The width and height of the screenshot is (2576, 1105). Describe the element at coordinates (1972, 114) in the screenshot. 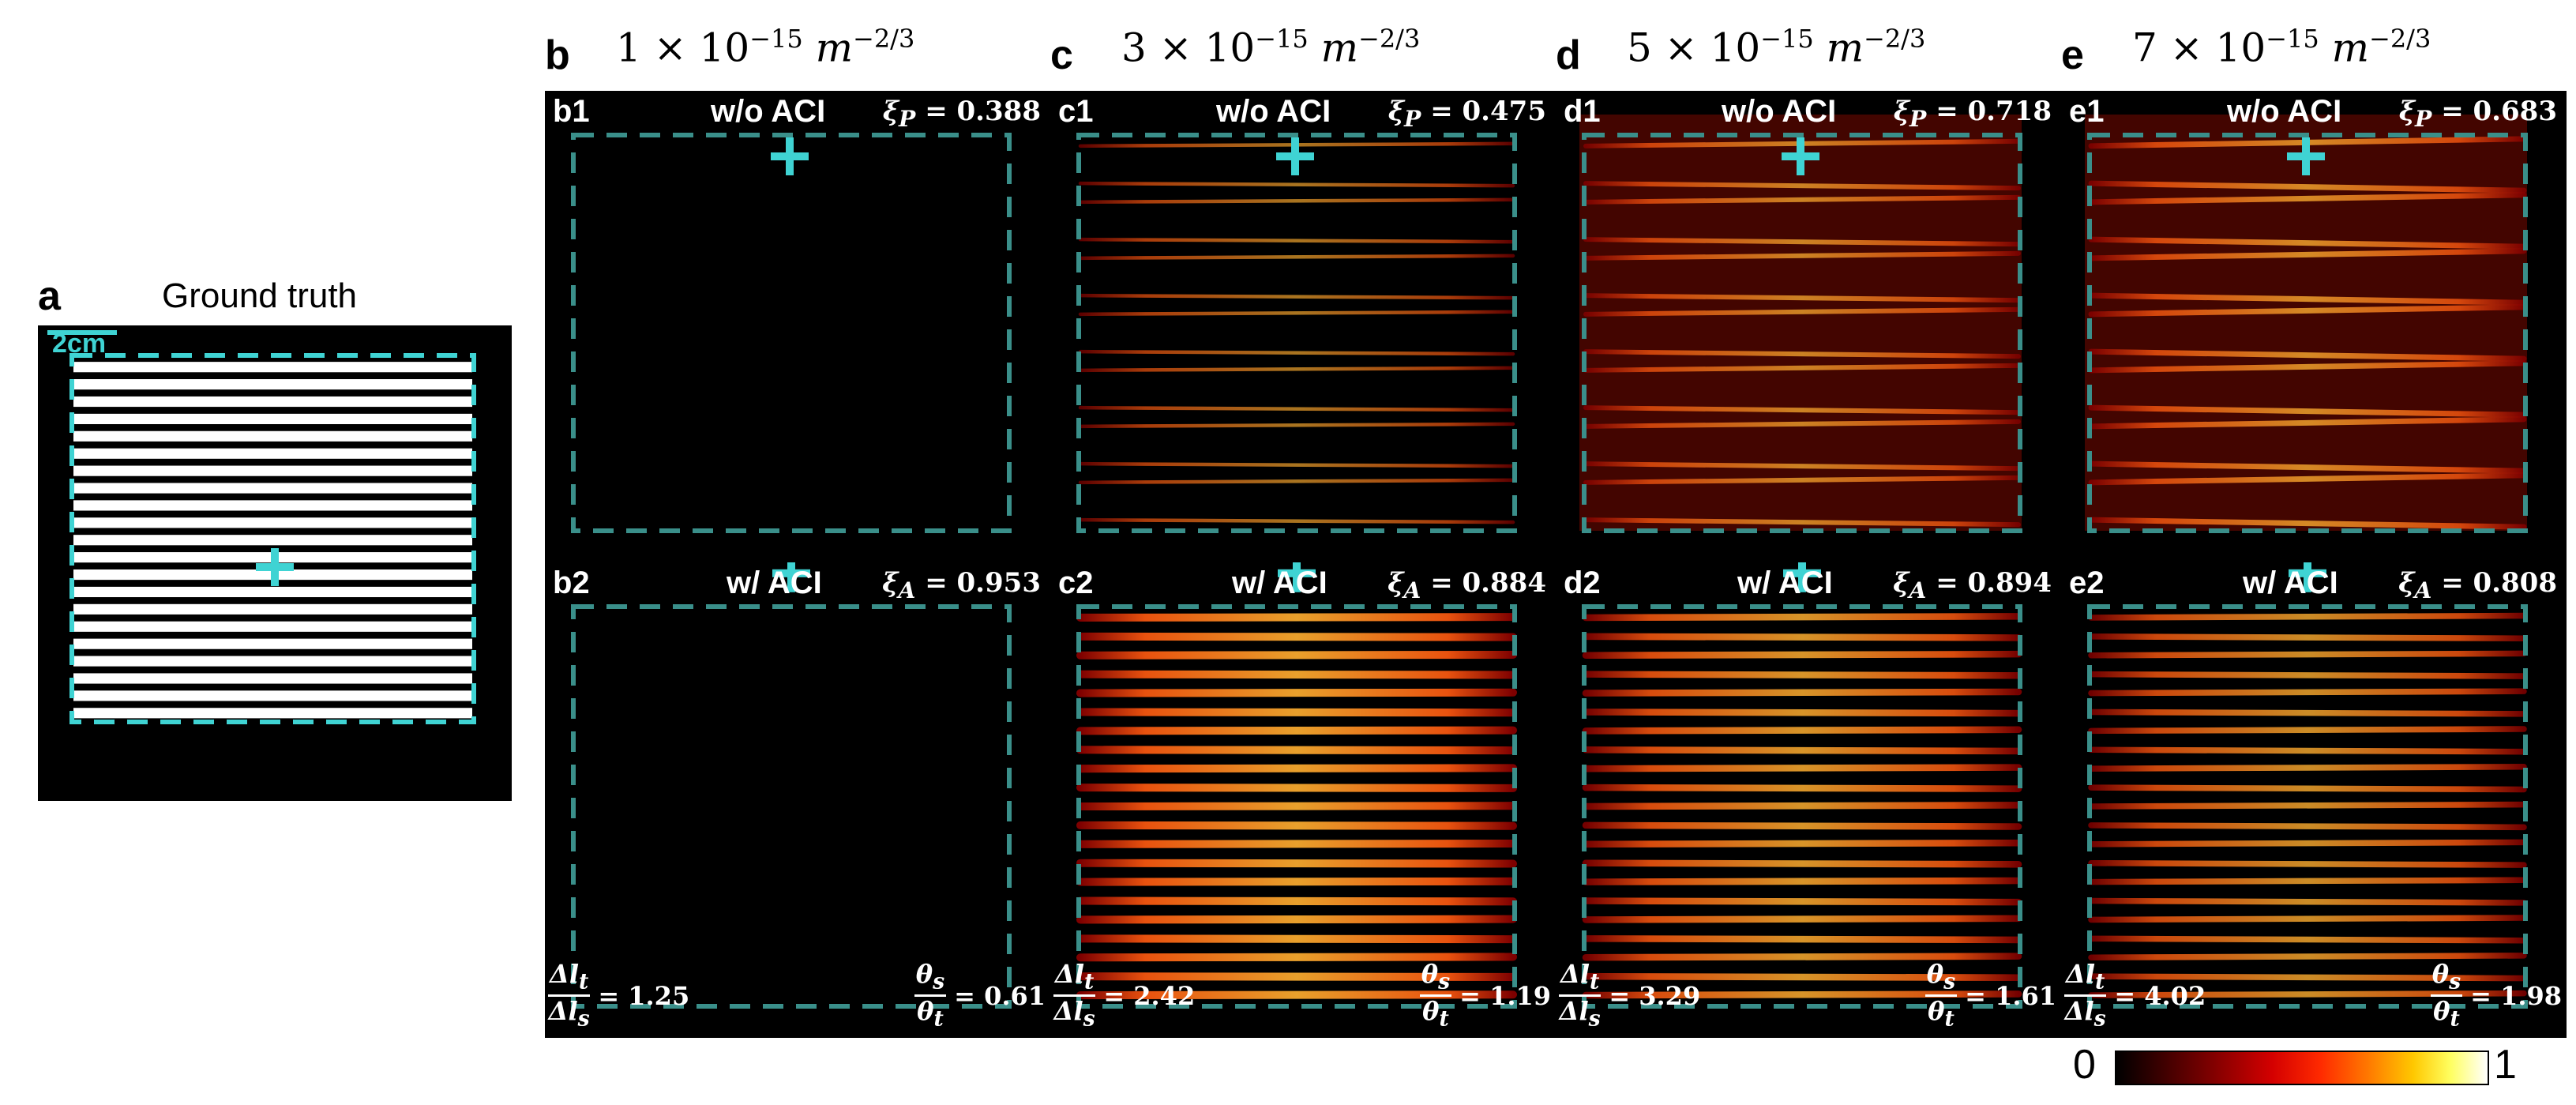

I see `xi-value: ξP = 0.718` at that location.